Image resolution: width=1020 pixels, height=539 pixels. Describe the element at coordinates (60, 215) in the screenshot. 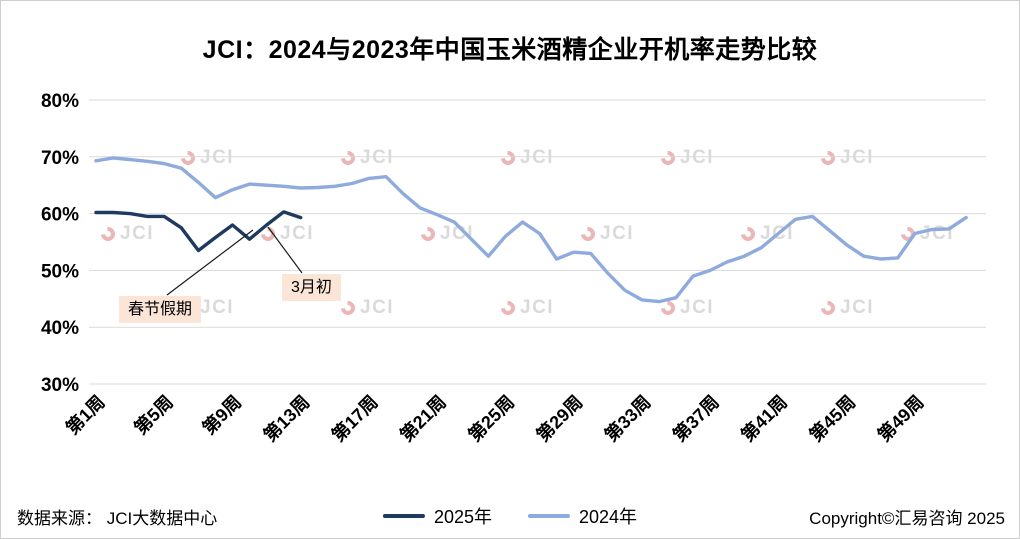

I see `y-axis-tick-label: 60%` at that location.